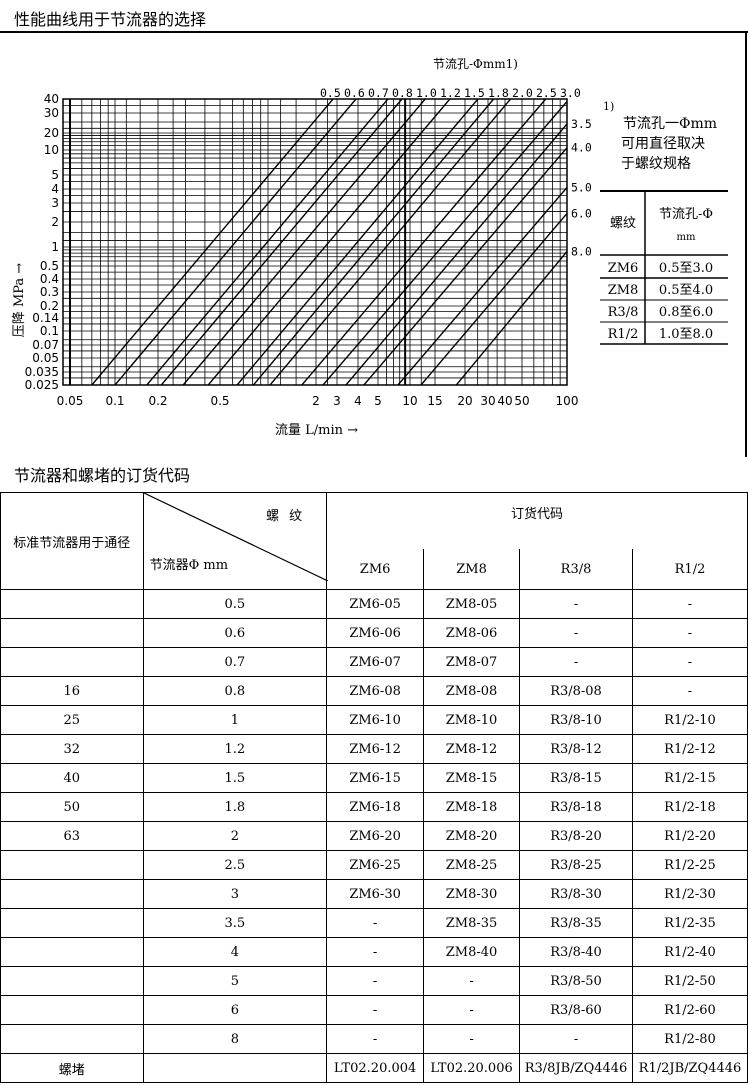  Describe the element at coordinates (337, 401) in the screenshot. I see `x-tick-label: 3` at that location.